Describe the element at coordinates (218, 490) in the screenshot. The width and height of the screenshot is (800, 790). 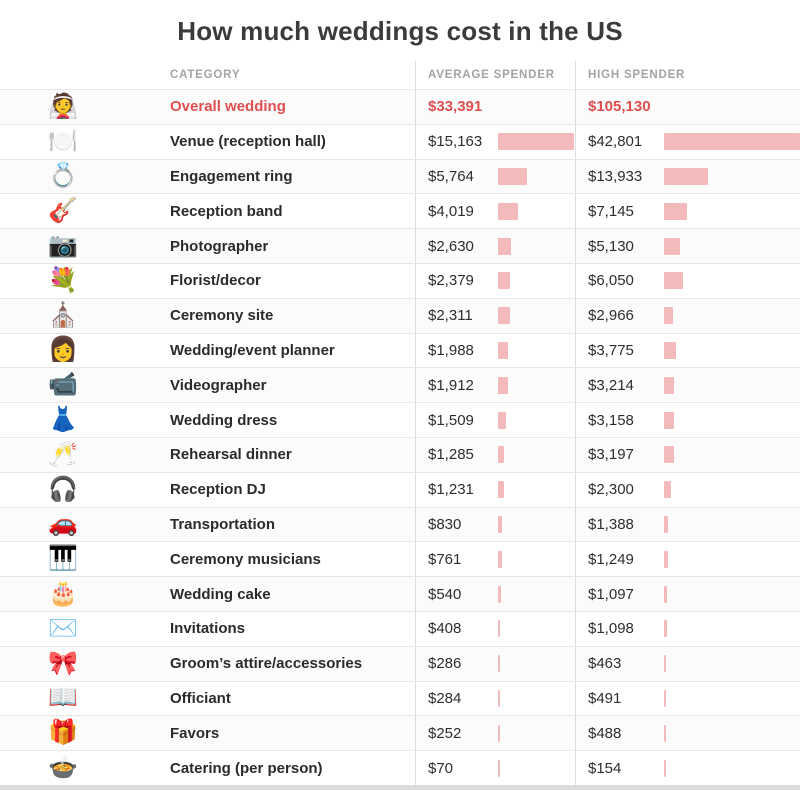
I see `category-label: Reception DJ` at that location.